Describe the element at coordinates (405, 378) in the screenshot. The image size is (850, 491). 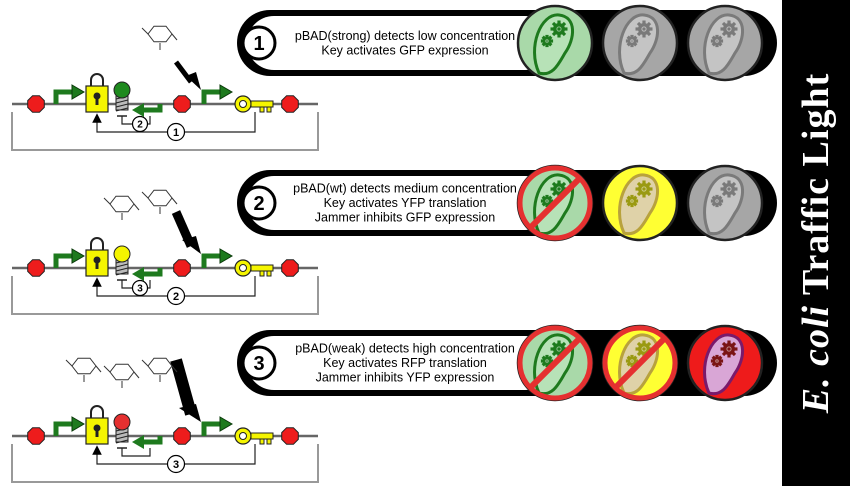
I see `panel-text-line: Jammer inhibits YFP expression` at that location.